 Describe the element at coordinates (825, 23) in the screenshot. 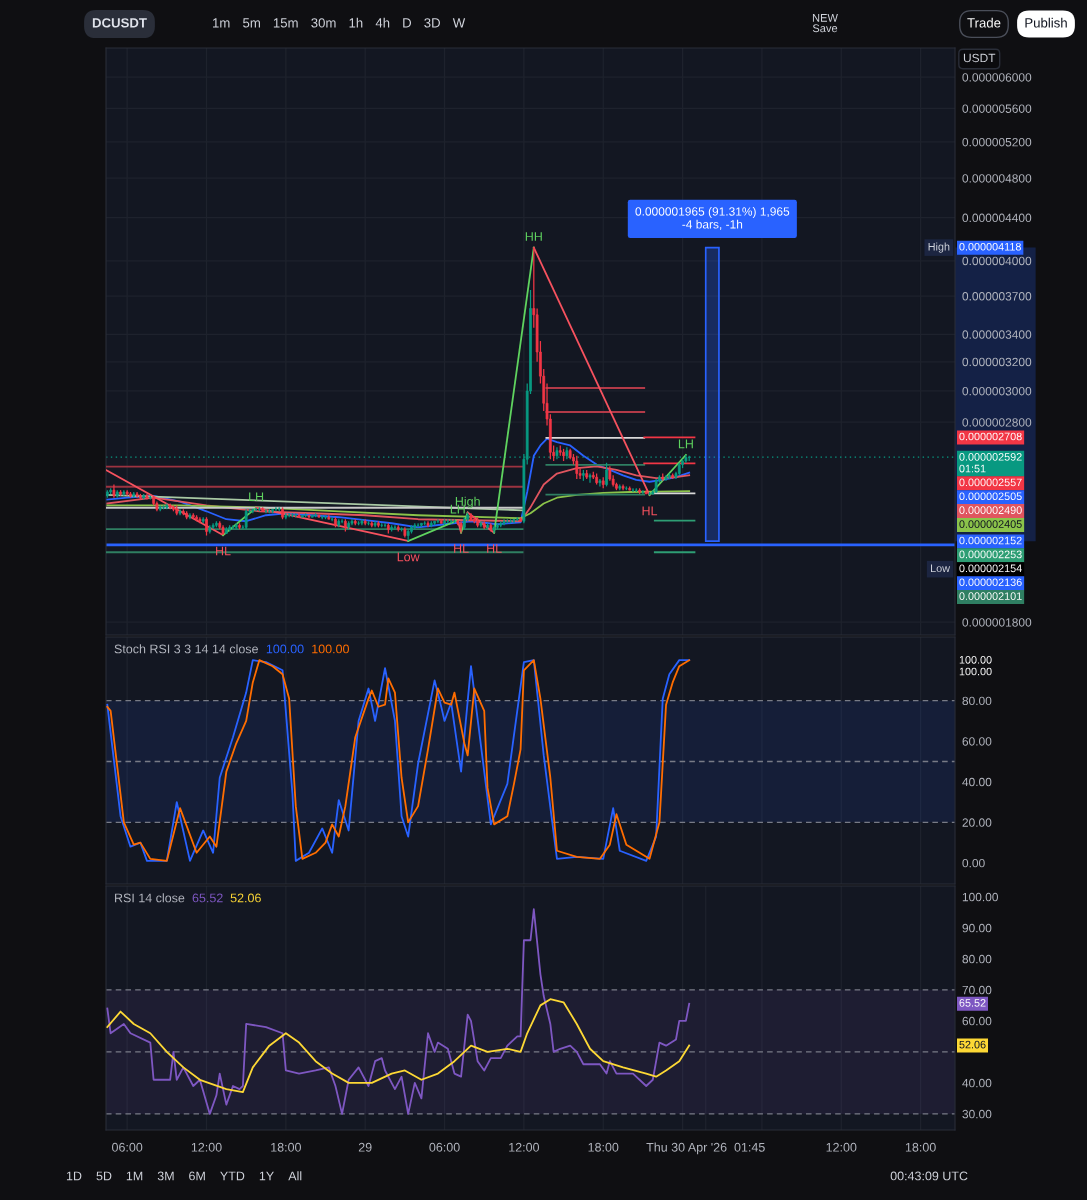

I see `text: NEW Save` at that location.